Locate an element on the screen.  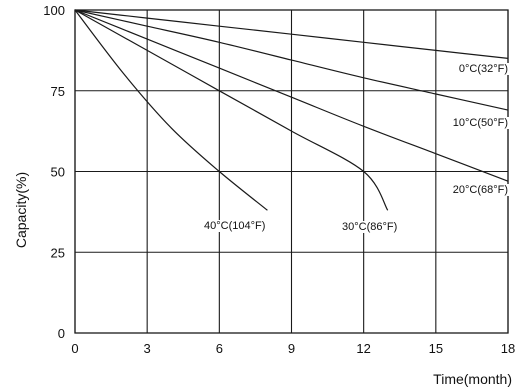
y-tick-label: 75 is located at coordinates (58, 91).